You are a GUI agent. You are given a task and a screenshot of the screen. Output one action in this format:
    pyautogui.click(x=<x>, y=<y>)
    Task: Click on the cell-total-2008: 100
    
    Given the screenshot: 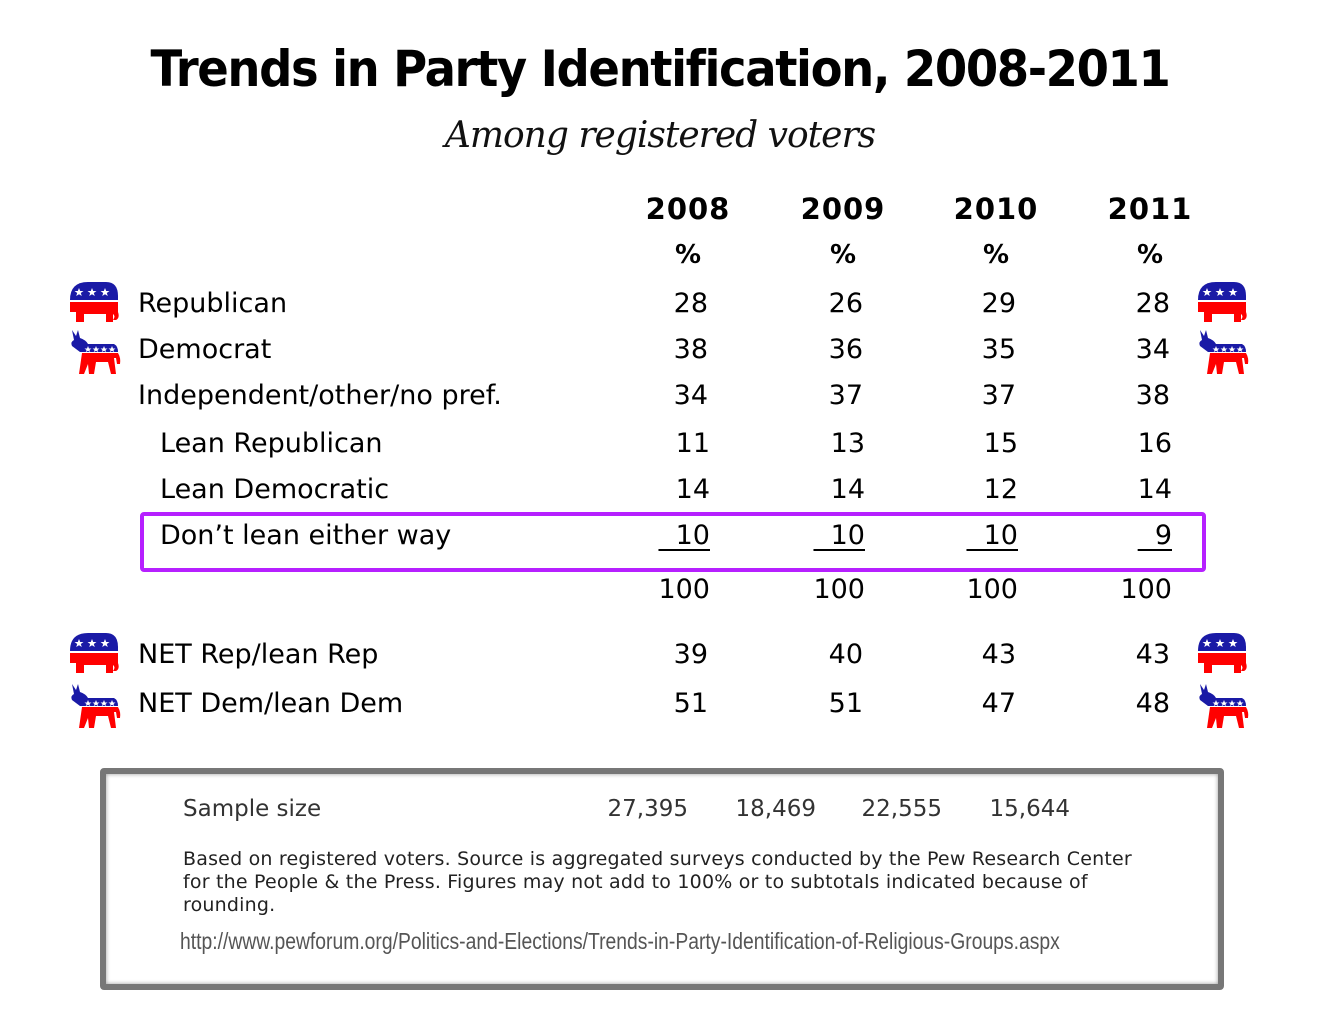 What is the action you would take?
    pyautogui.click(x=684, y=589)
    